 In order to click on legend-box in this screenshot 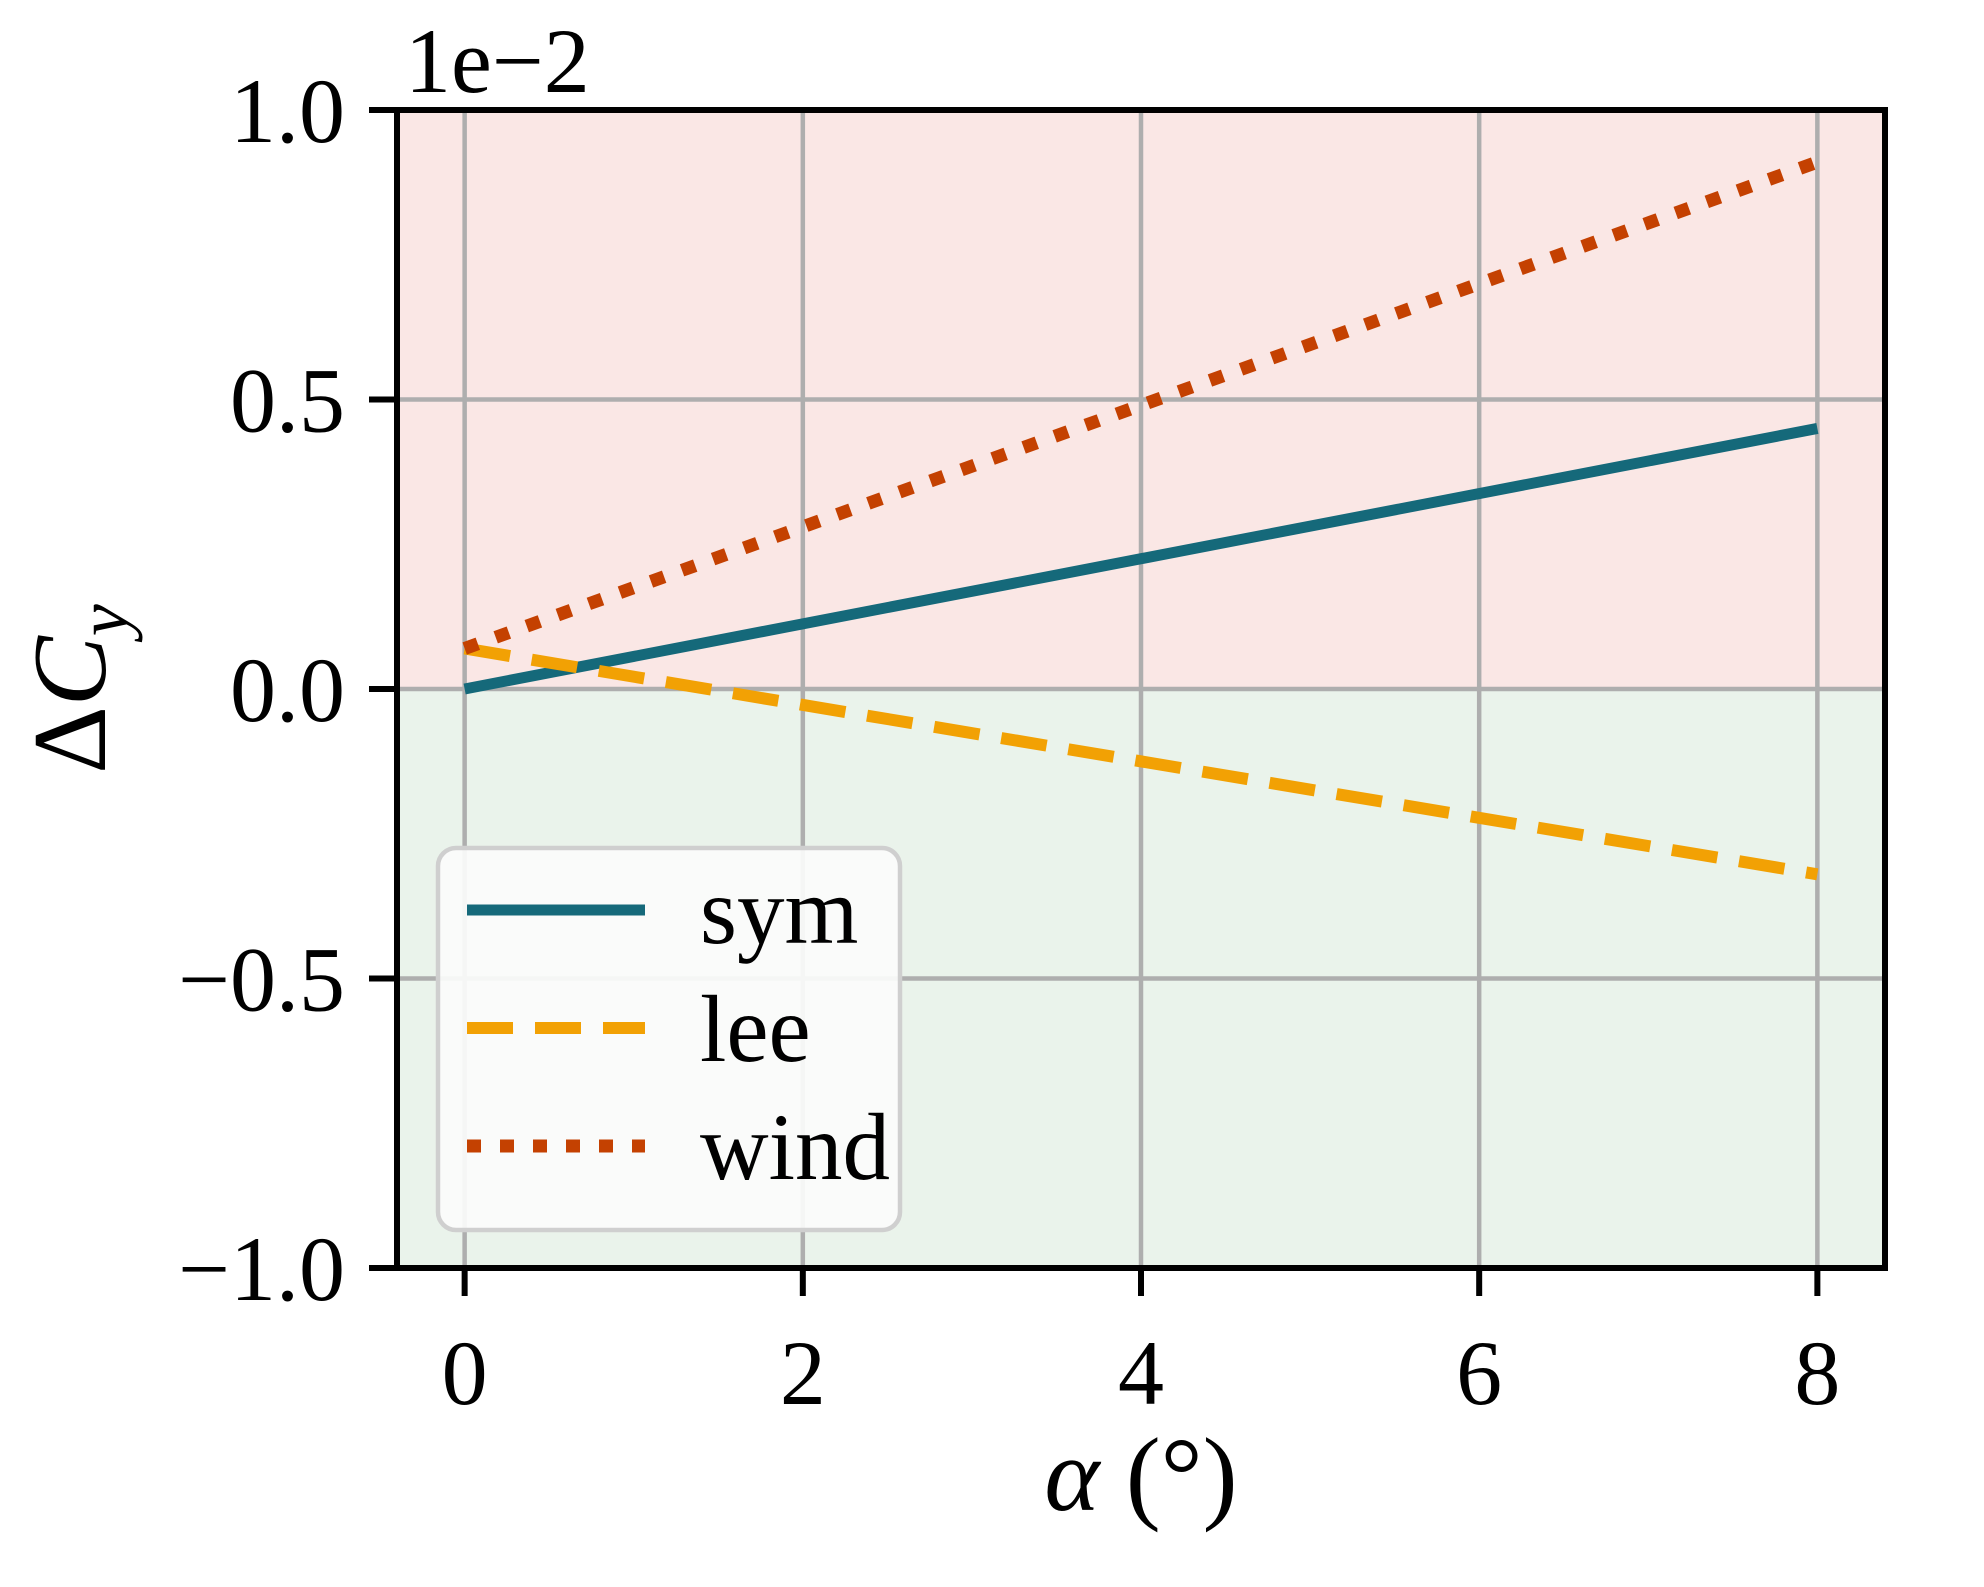, I will do `click(669, 1039)`.